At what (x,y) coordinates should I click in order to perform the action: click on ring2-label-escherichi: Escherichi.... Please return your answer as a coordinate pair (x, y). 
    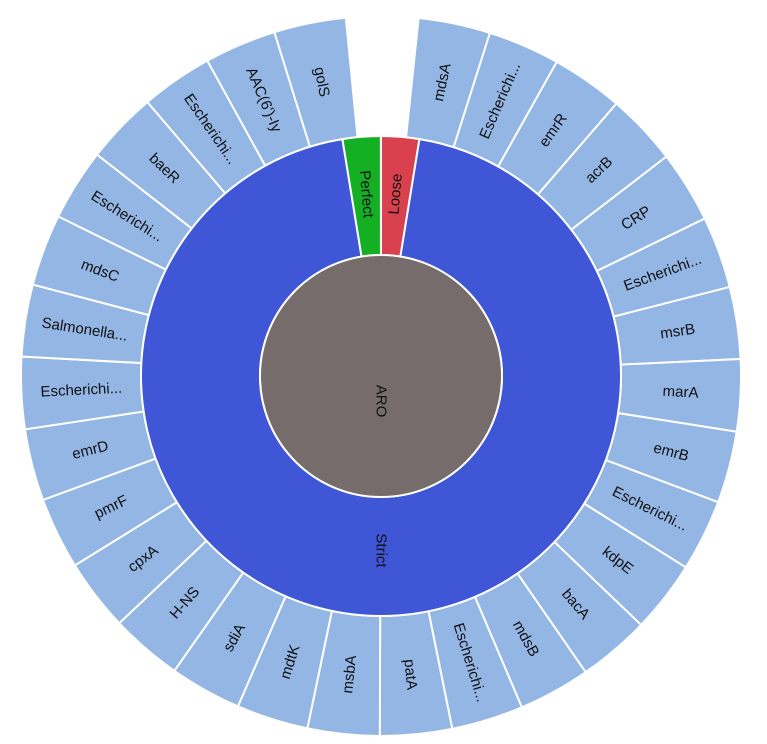
    Looking at the image, I should click on (81, 390).